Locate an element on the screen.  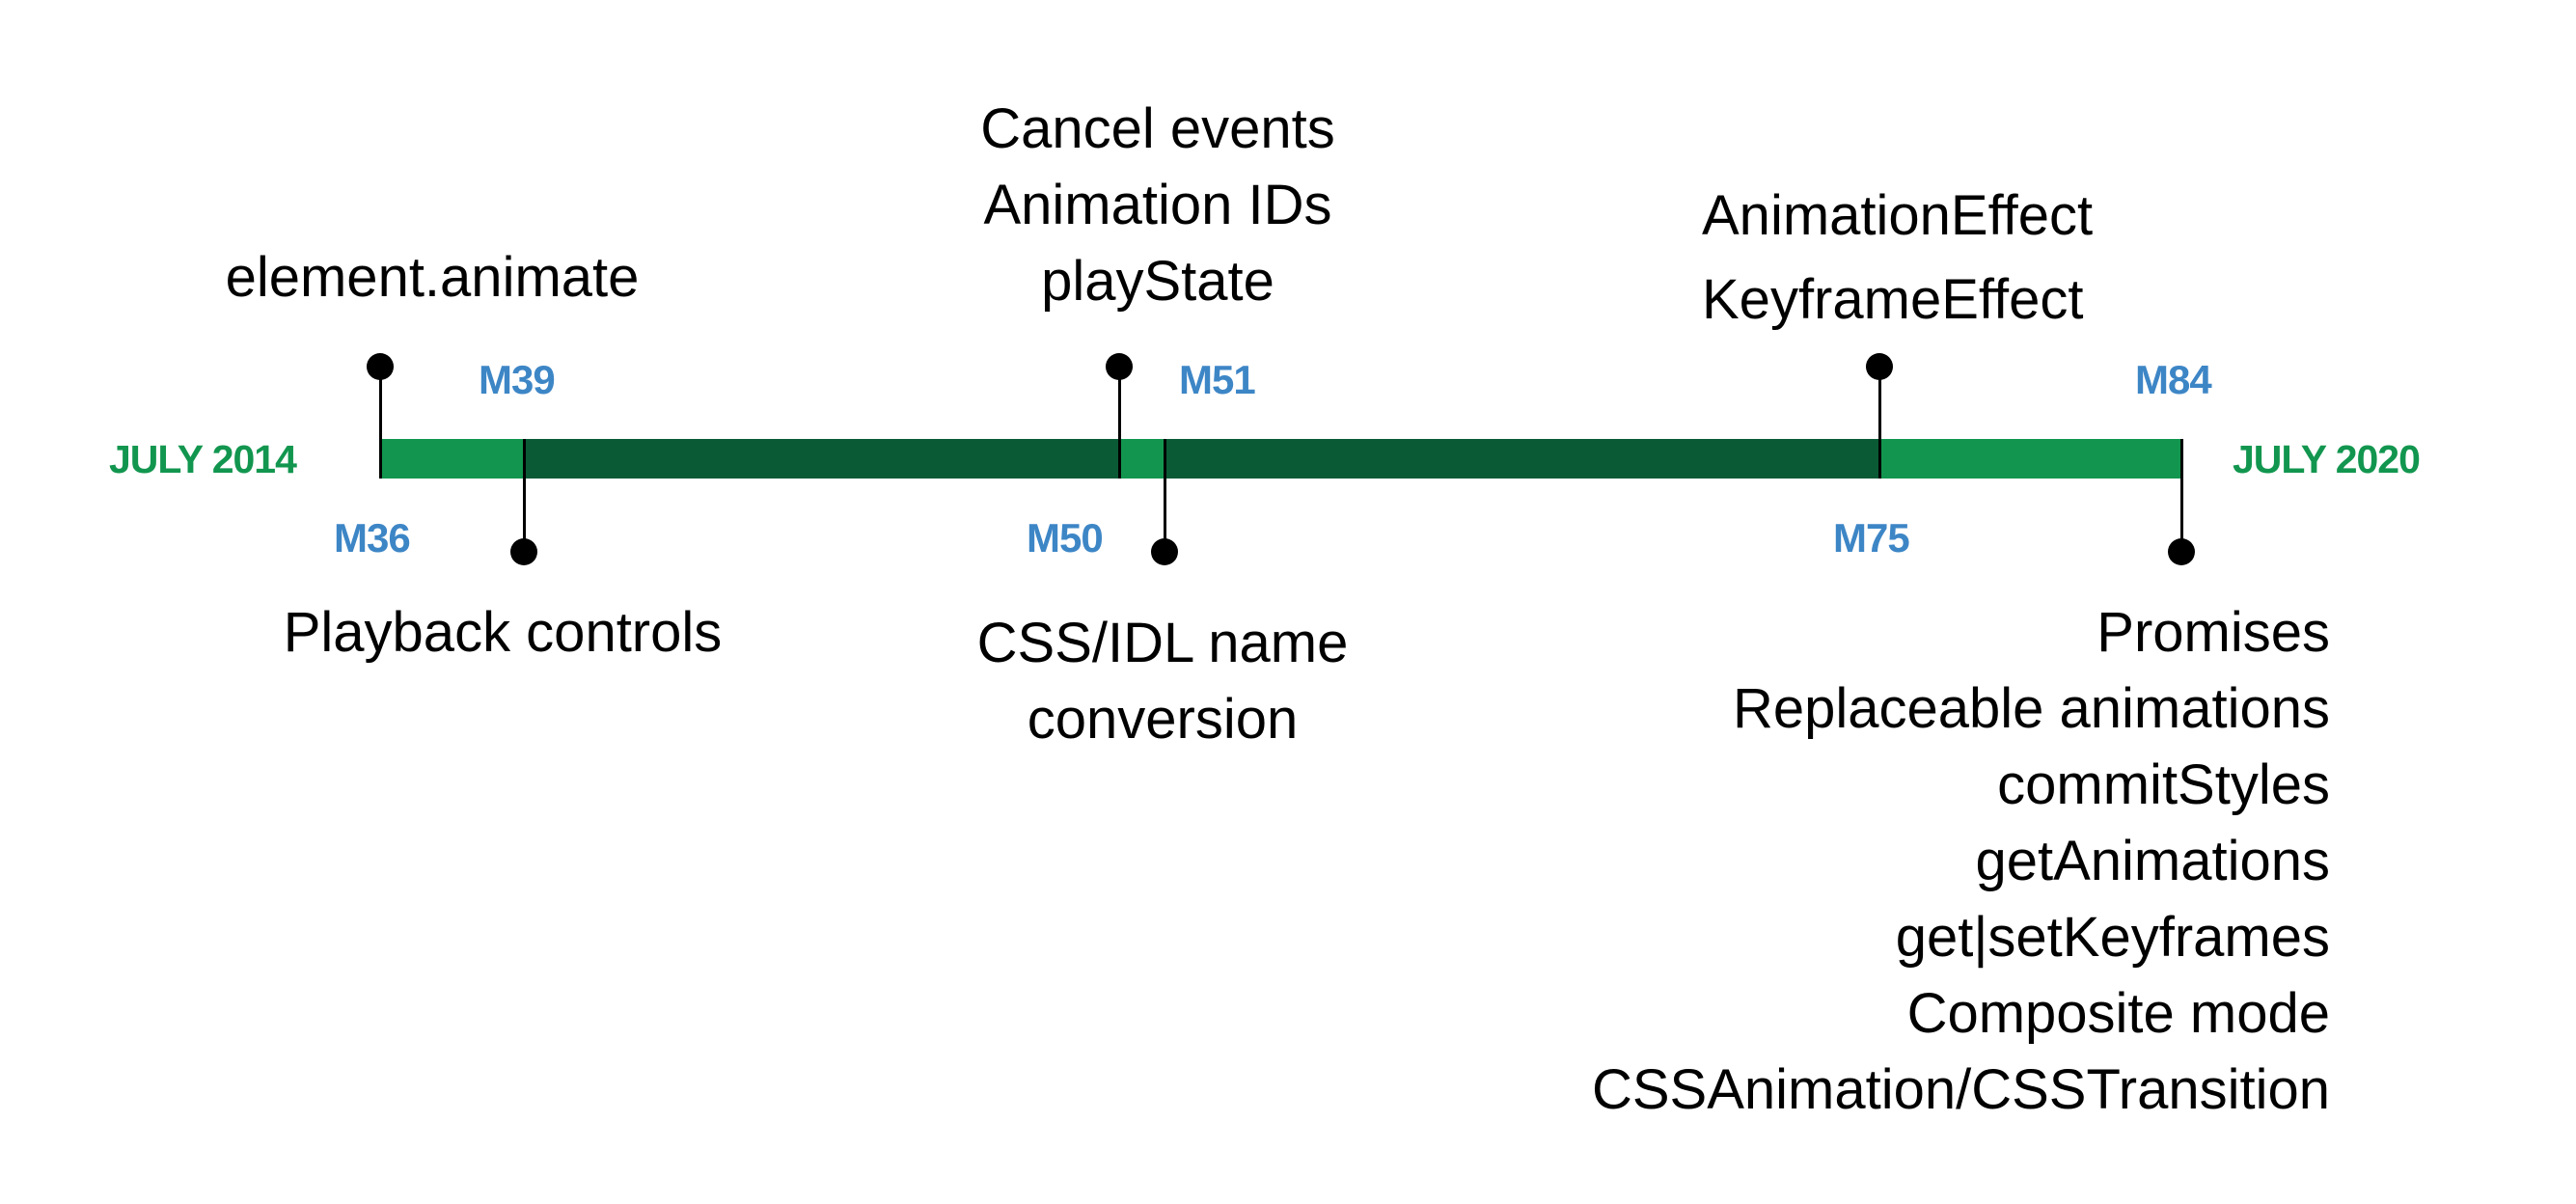
feature-label: CSS/IDL name is located at coordinates (1163, 643).